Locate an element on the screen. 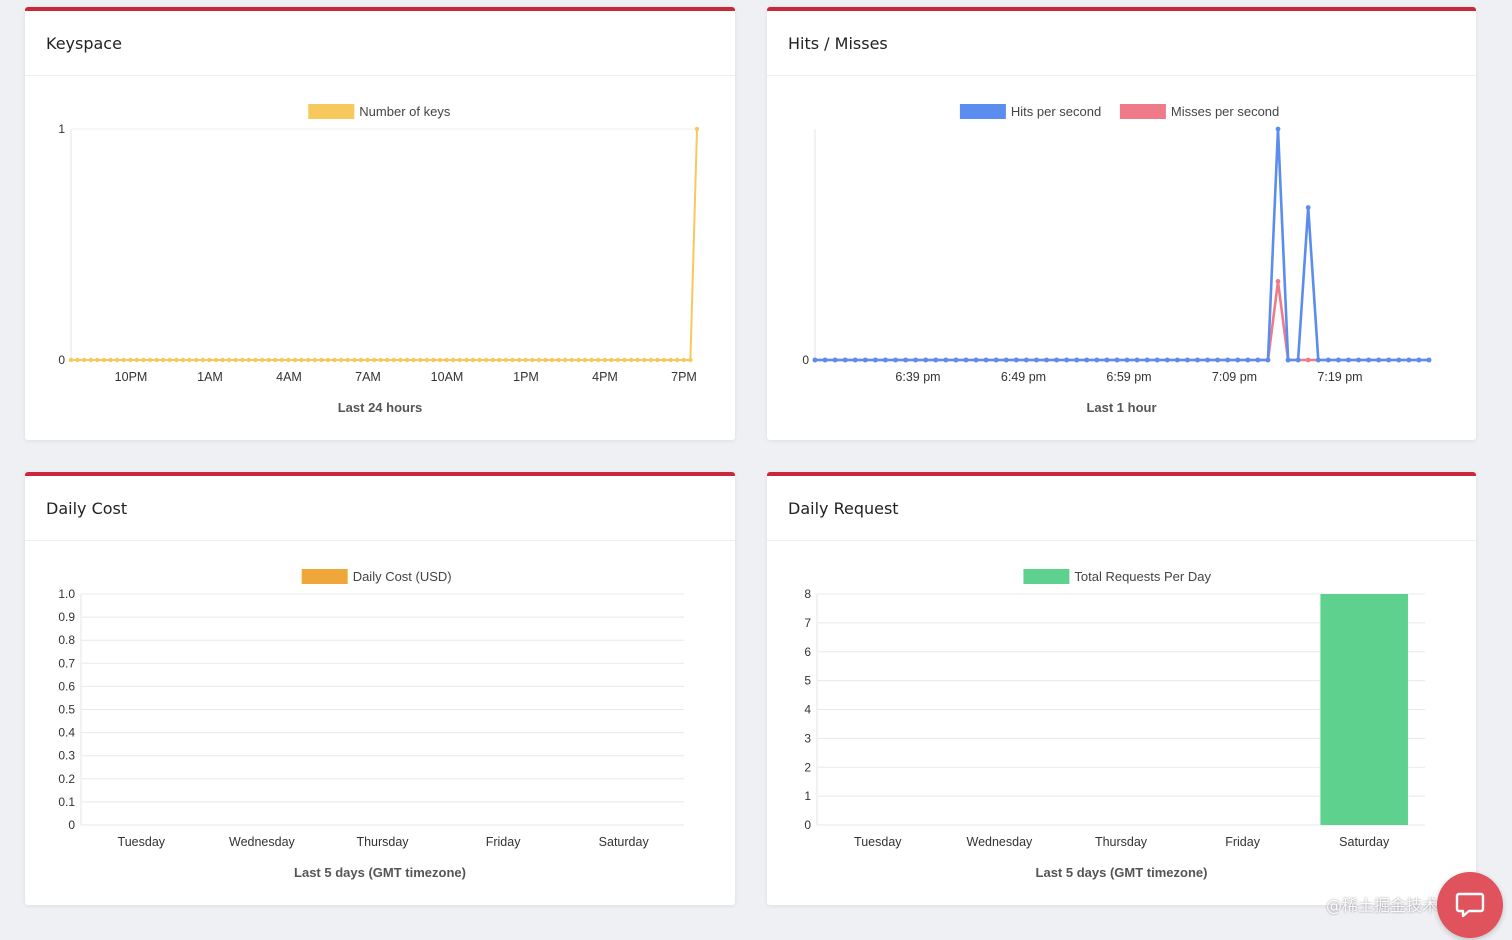  y-tick-label: 2 is located at coordinates (807, 767).